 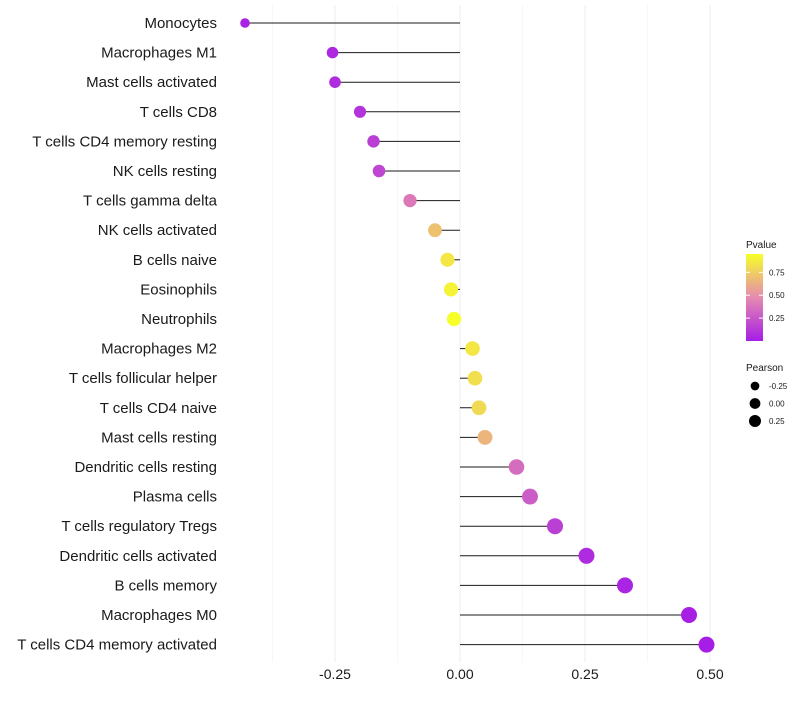 I want to click on category-label: Plasma cells, so click(x=175, y=497).